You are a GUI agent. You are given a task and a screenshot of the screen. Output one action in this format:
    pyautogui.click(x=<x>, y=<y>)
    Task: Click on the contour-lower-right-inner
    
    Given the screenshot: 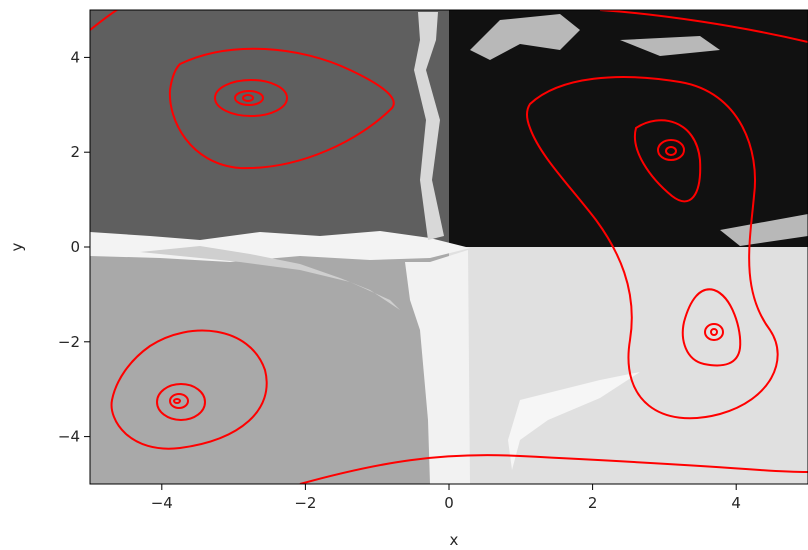 What is the action you would take?
    pyautogui.click(x=714, y=332)
    